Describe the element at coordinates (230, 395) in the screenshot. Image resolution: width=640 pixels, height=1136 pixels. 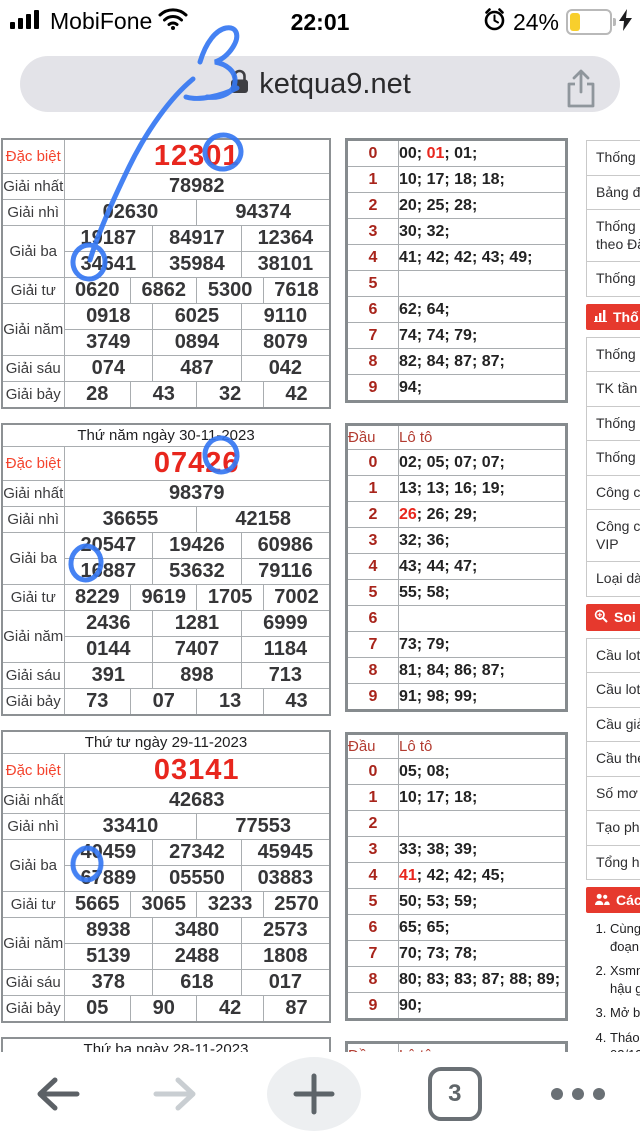
I see `prize-value: 32` at that location.